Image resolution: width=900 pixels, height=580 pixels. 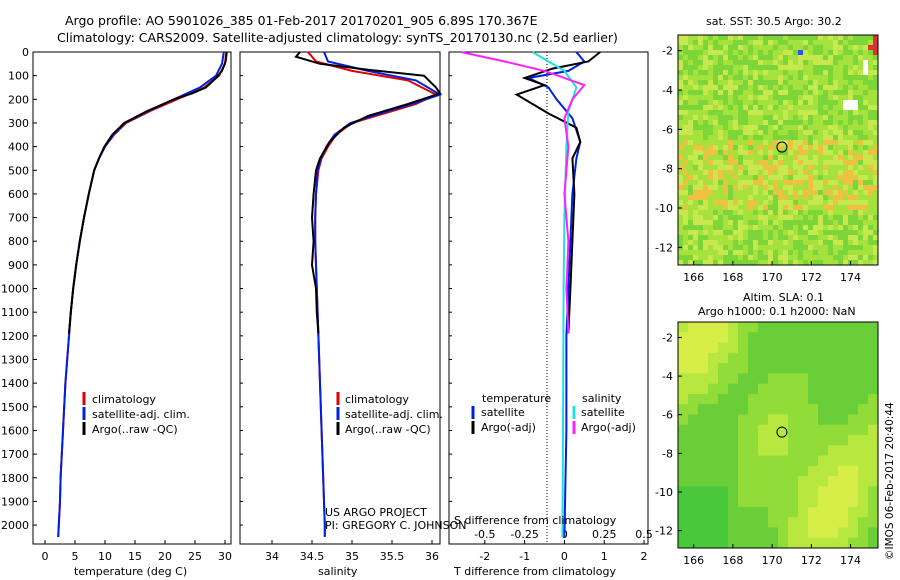 I want to click on series-climatology, so click(x=373, y=294).